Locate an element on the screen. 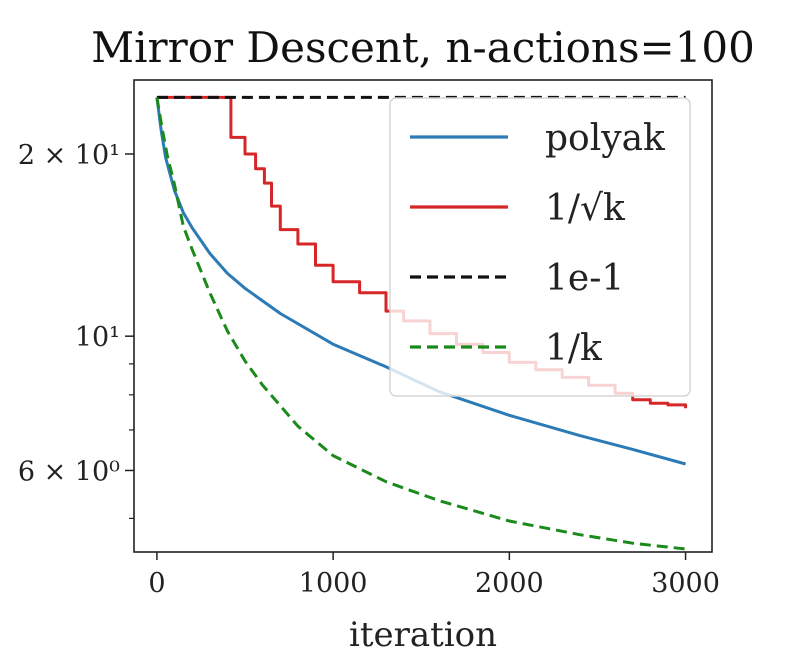 Image resolution: width=800 pixels, height=671 pixels. legend-label-3: 1e-1 is located at coordinates (584, 278).